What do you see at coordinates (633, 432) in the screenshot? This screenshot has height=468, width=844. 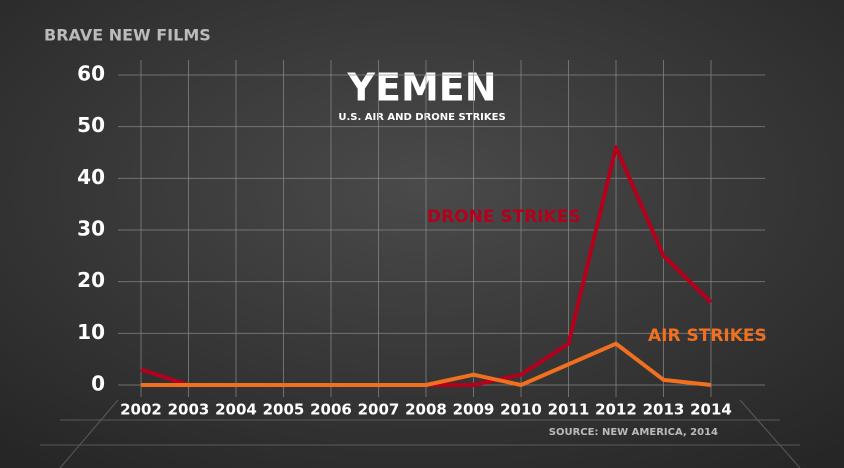 I see `source: SOURCE: NEW AMERICA, 2014` at bounding box center [633, 432].